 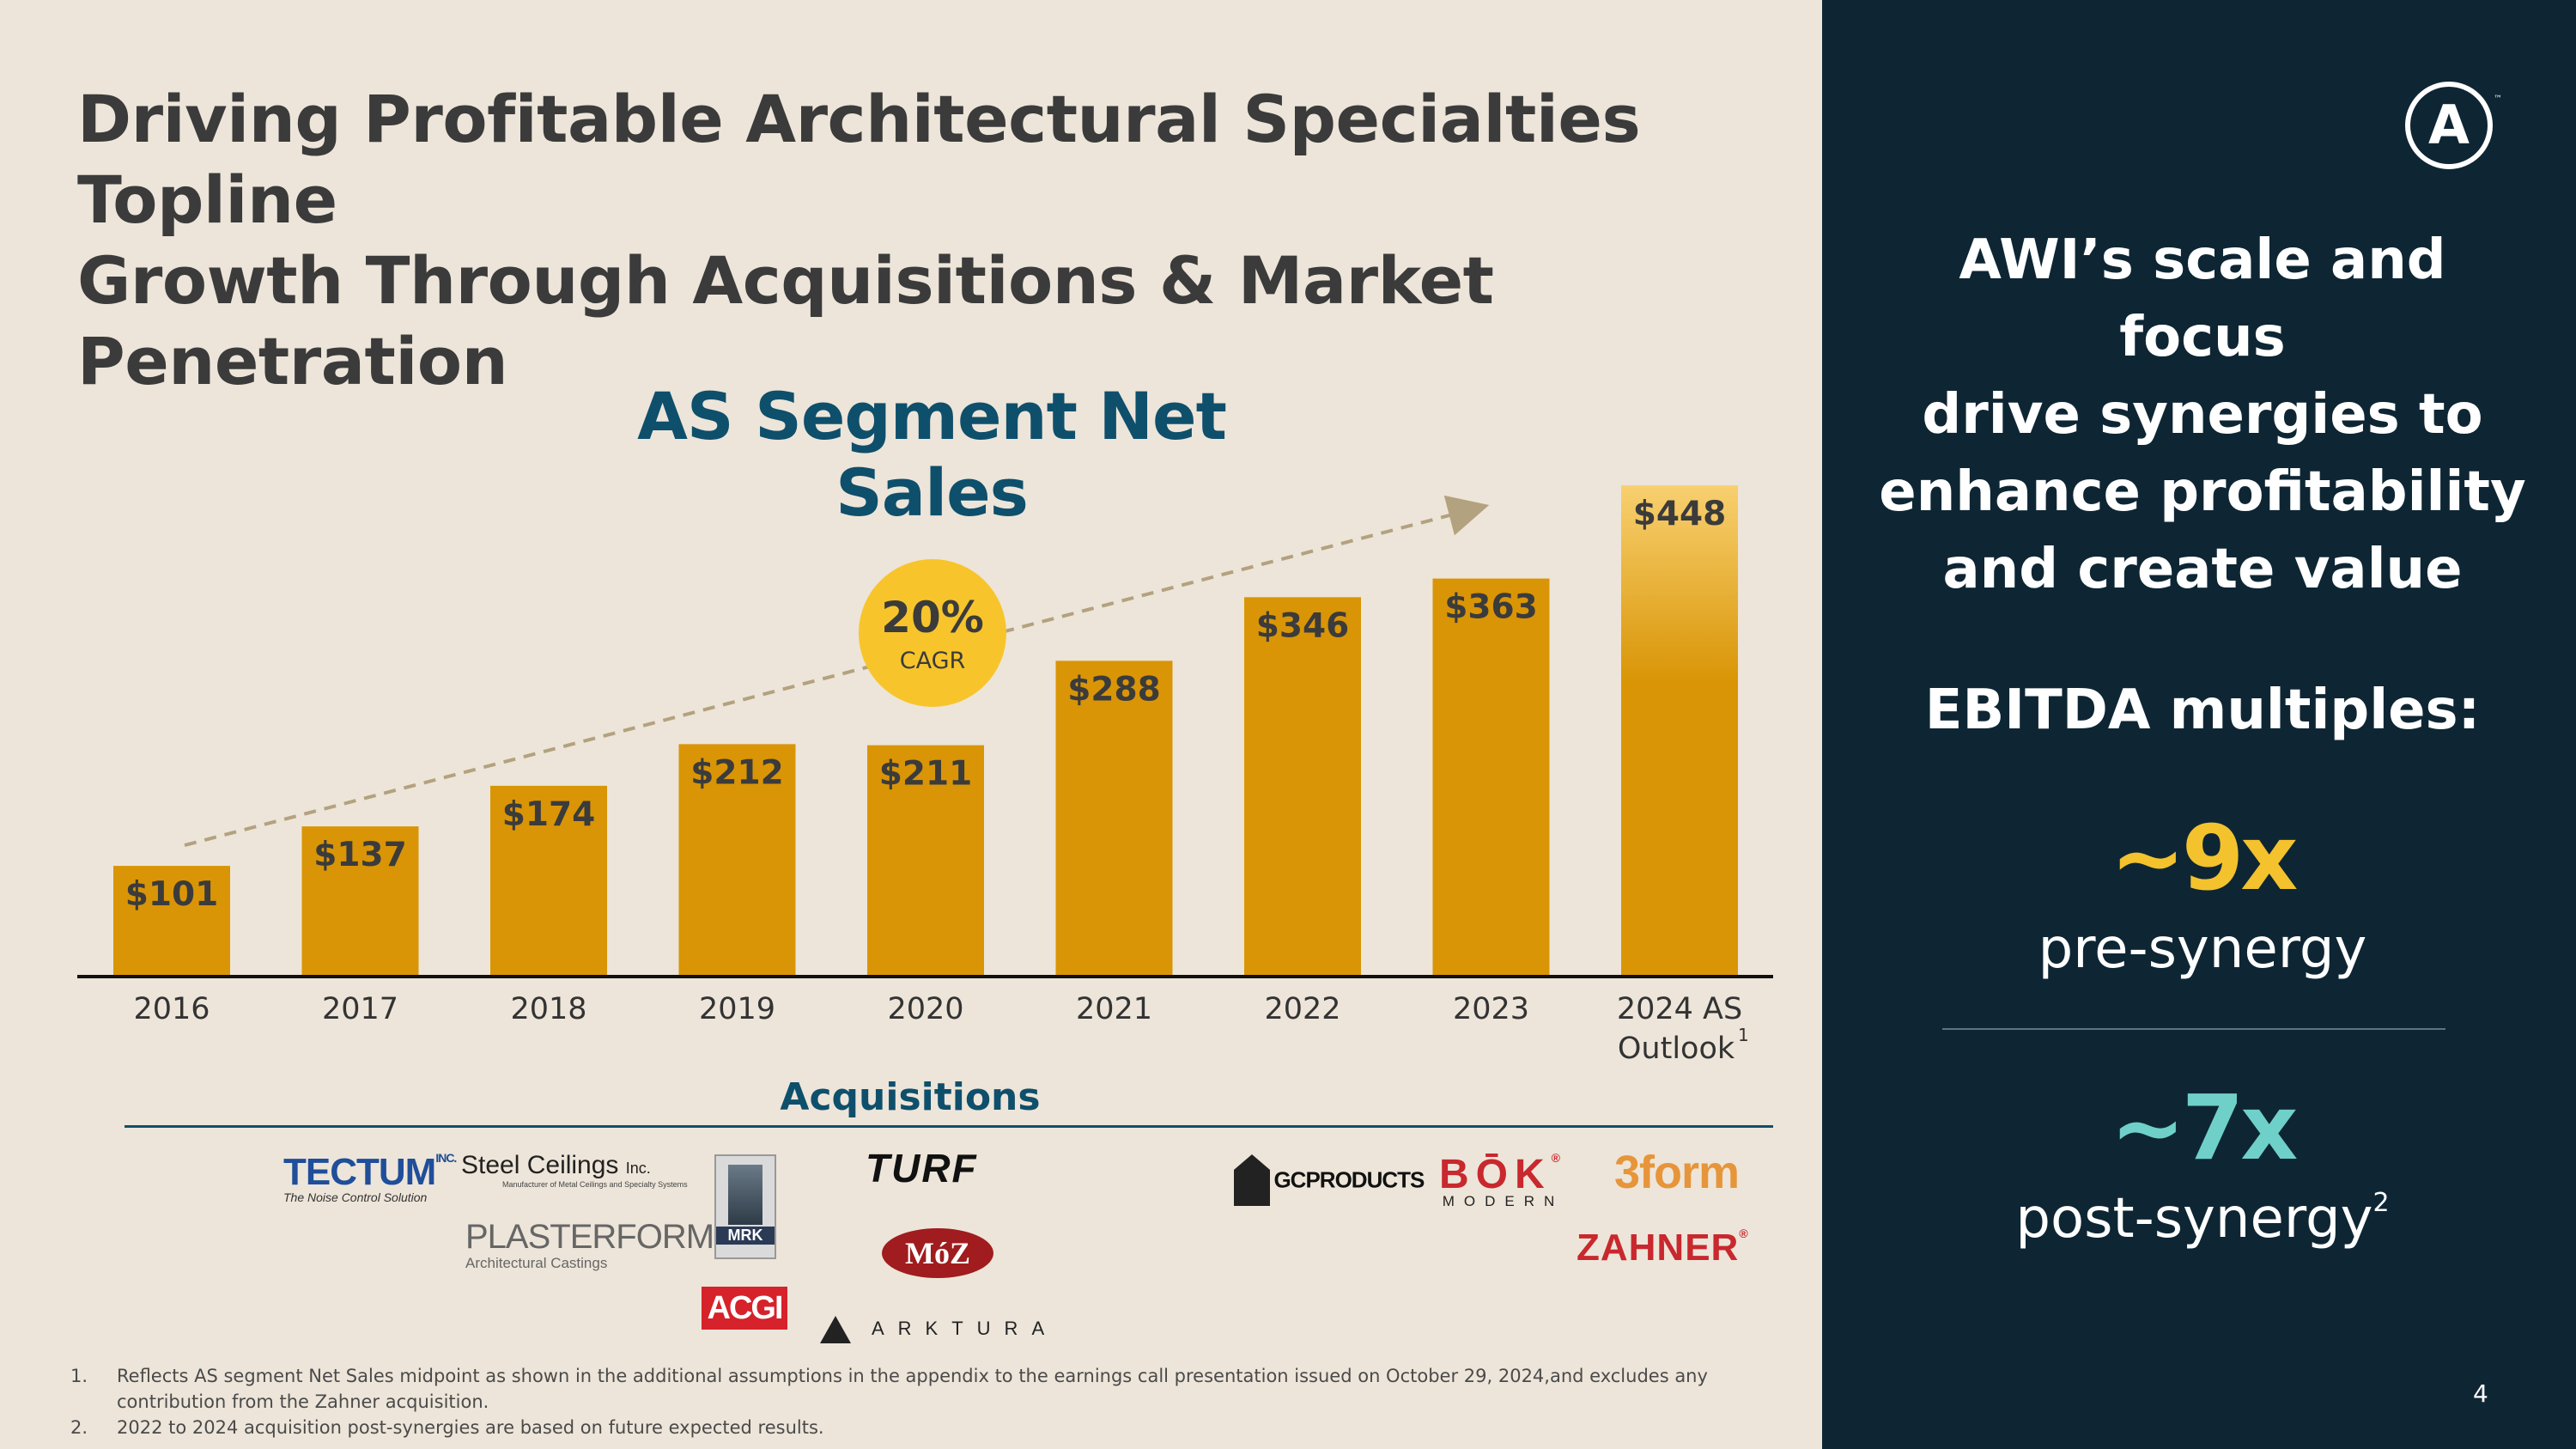 I want to click on bar-value-label: $137, so click(x=360, y=855).